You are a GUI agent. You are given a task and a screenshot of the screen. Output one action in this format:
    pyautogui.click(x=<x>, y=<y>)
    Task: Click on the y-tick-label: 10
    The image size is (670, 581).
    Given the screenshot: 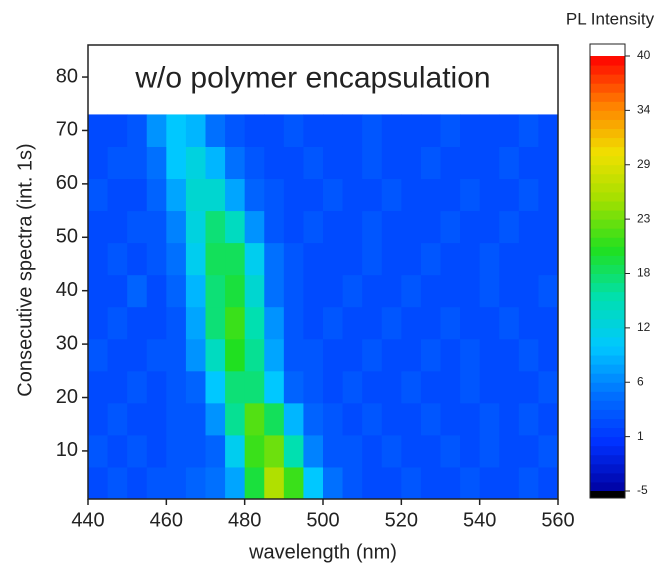 What is the action you would take?
    pyautogui.click(x=67, y=450)
    